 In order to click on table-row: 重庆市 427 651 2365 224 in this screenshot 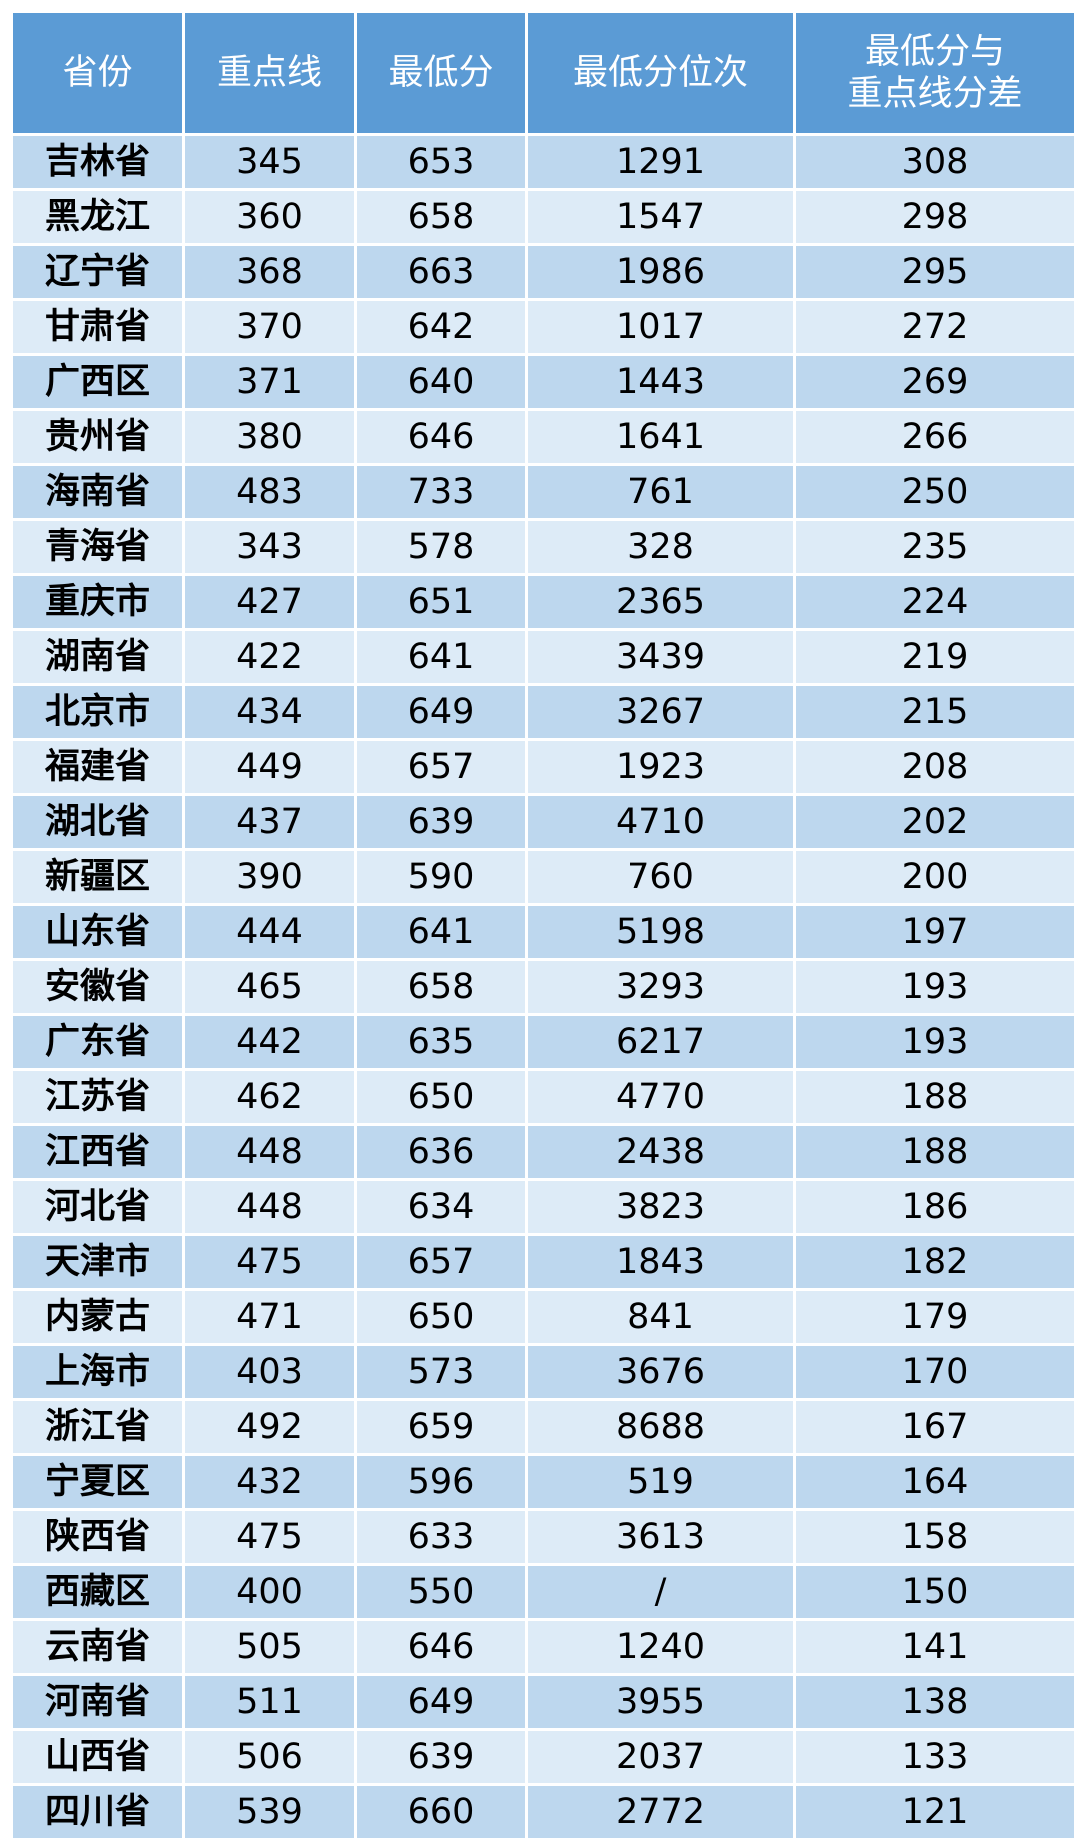, I will do `click(543, 602)`.